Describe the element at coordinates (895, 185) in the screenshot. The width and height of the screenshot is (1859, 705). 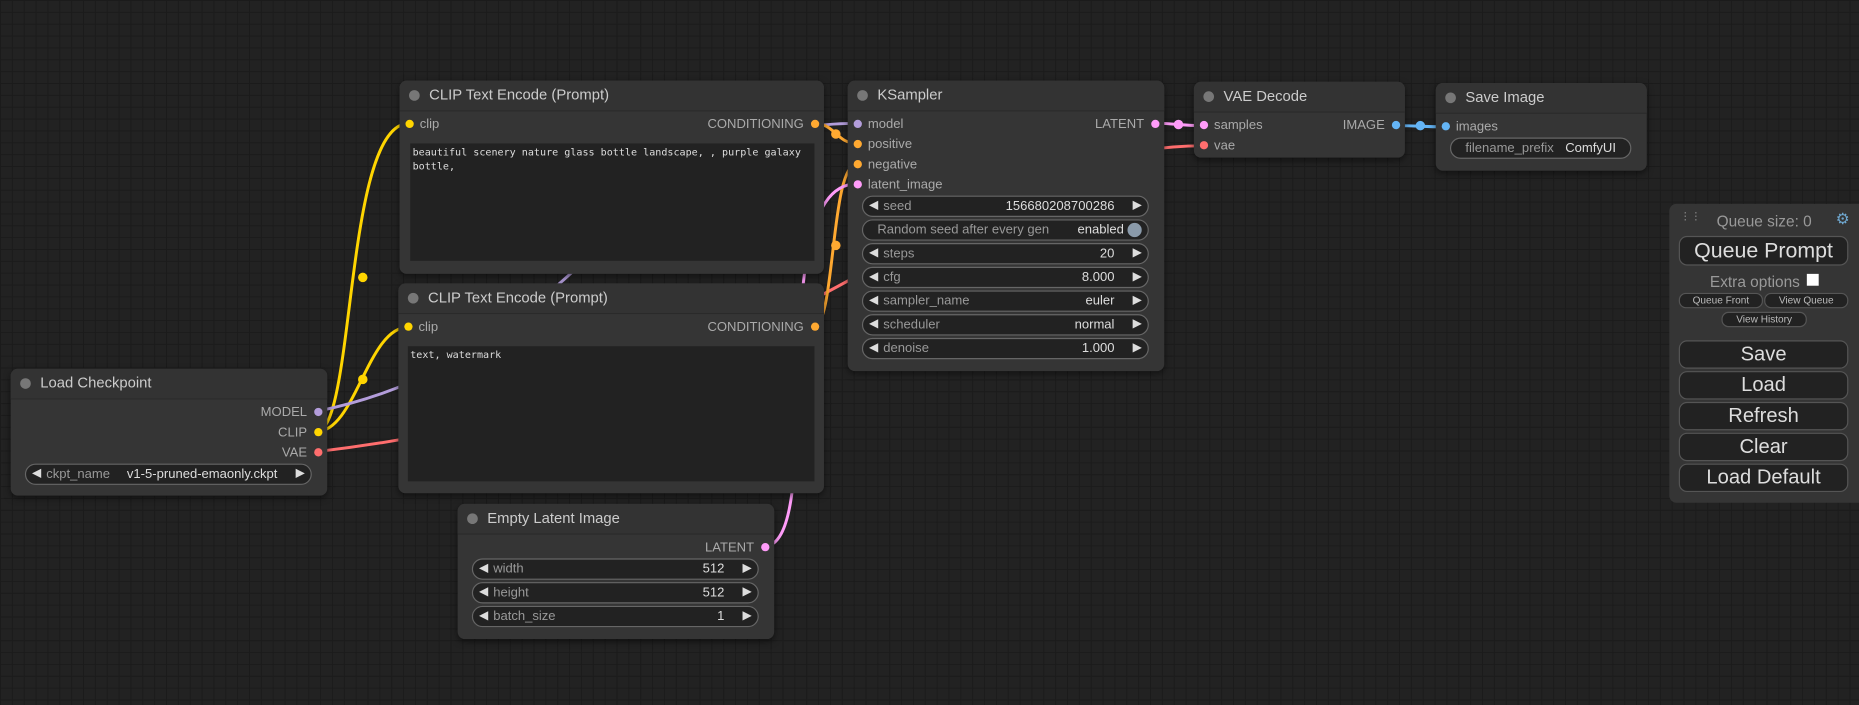
I see `input-latent-image: latent_image` at that location.